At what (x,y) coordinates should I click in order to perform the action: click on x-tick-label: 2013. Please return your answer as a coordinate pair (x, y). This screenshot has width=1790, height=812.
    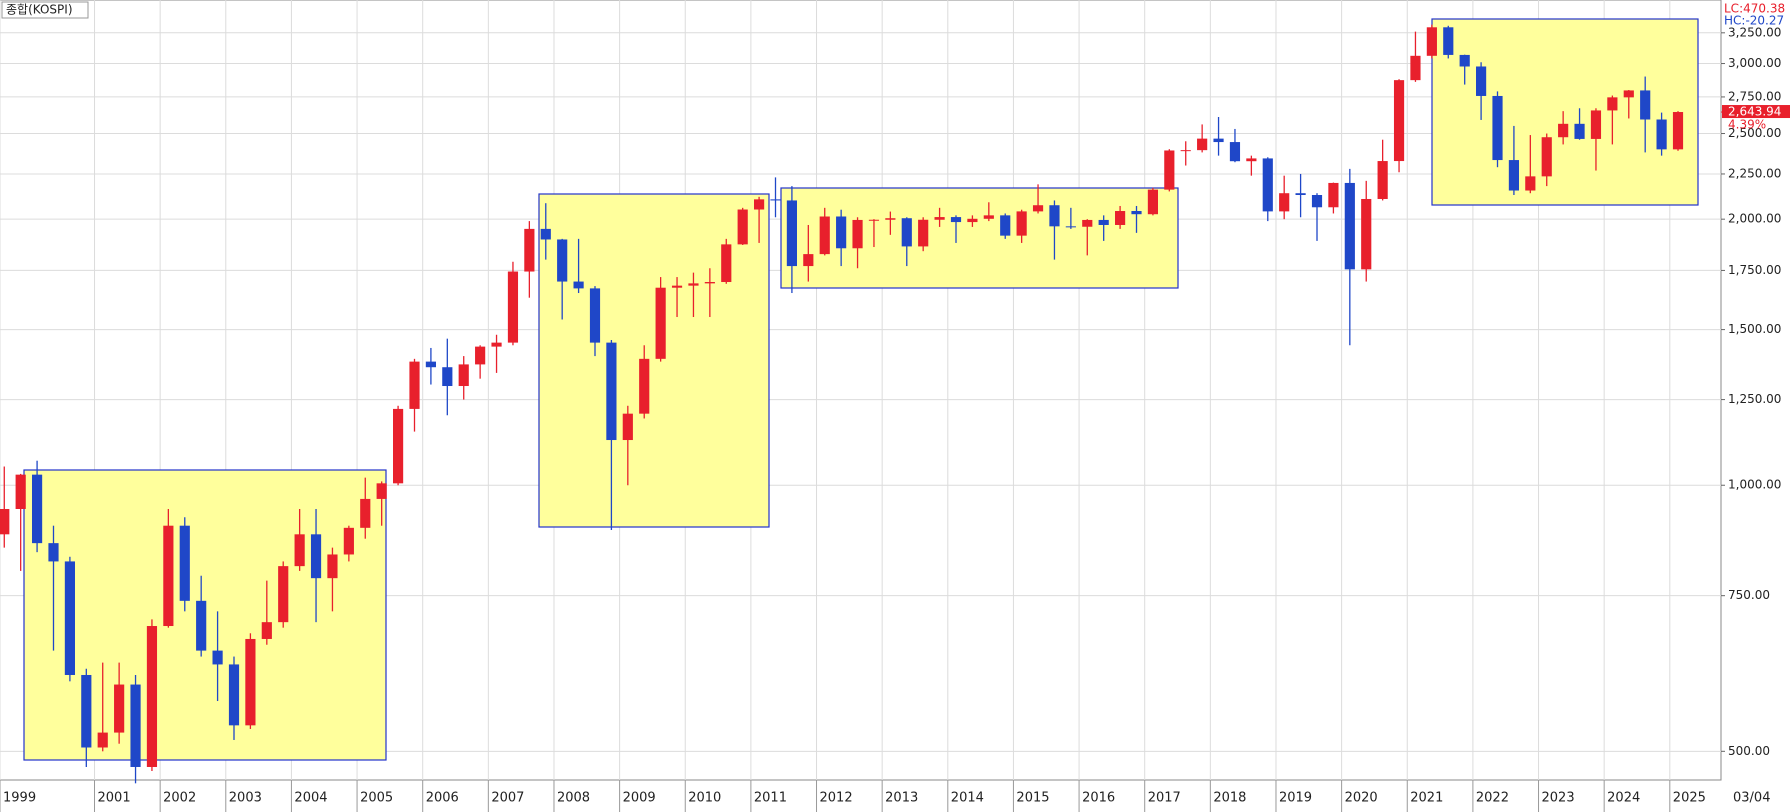
    Looking at the image, I should click on (901, 798).